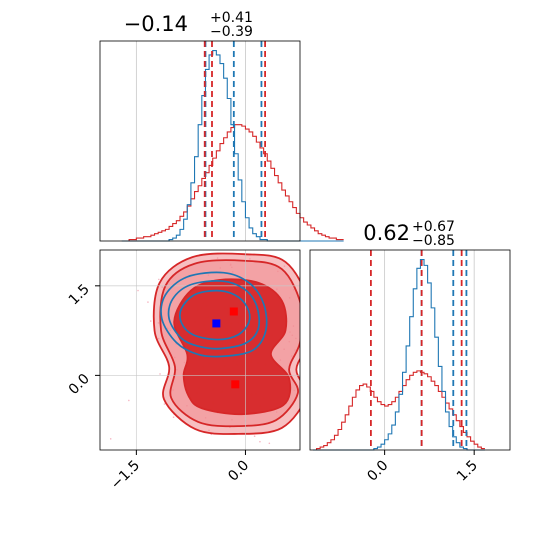  What do you see at coordinates (216, 323) in the screenshot?
I see `blue-marker` at bounding box center [216, 323].